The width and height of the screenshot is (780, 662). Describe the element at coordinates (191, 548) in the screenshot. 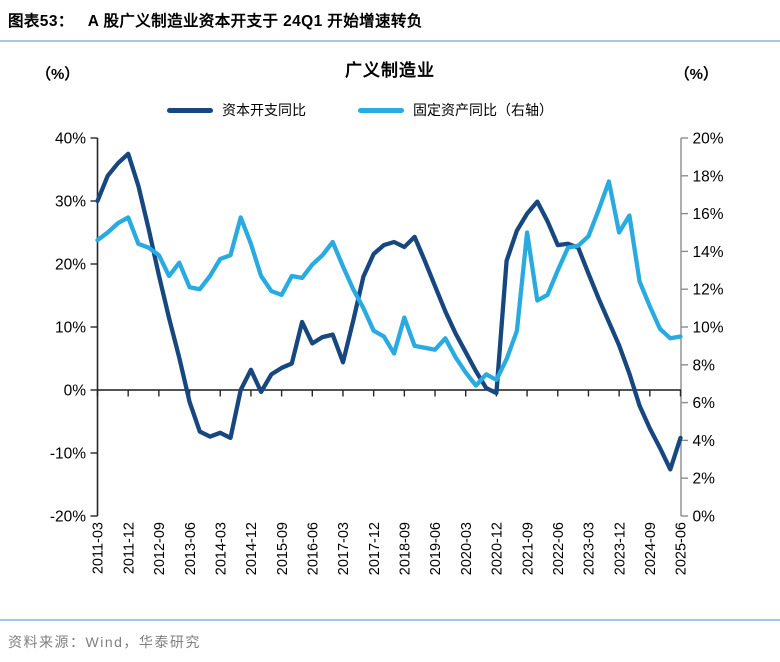

I see `x-axis-label: 2013-06` at that location.